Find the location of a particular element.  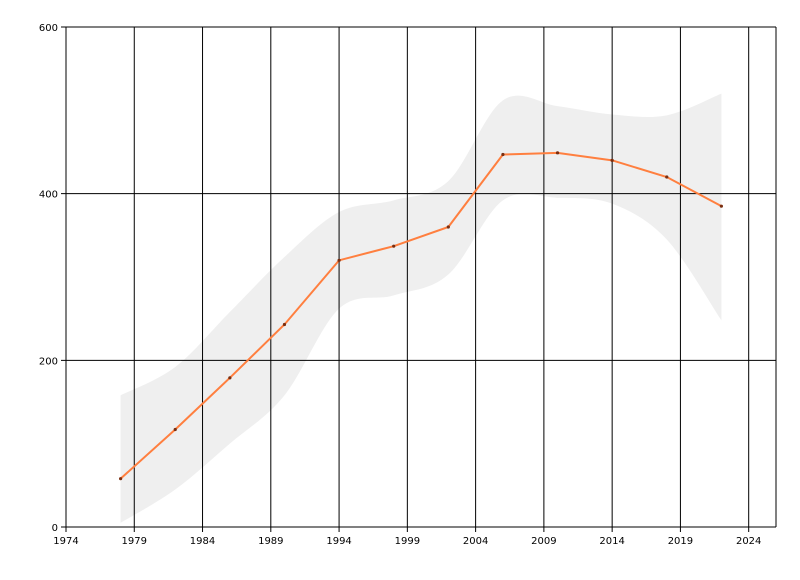

x-tick-label: 2019 is located at coordinates (680, 541).